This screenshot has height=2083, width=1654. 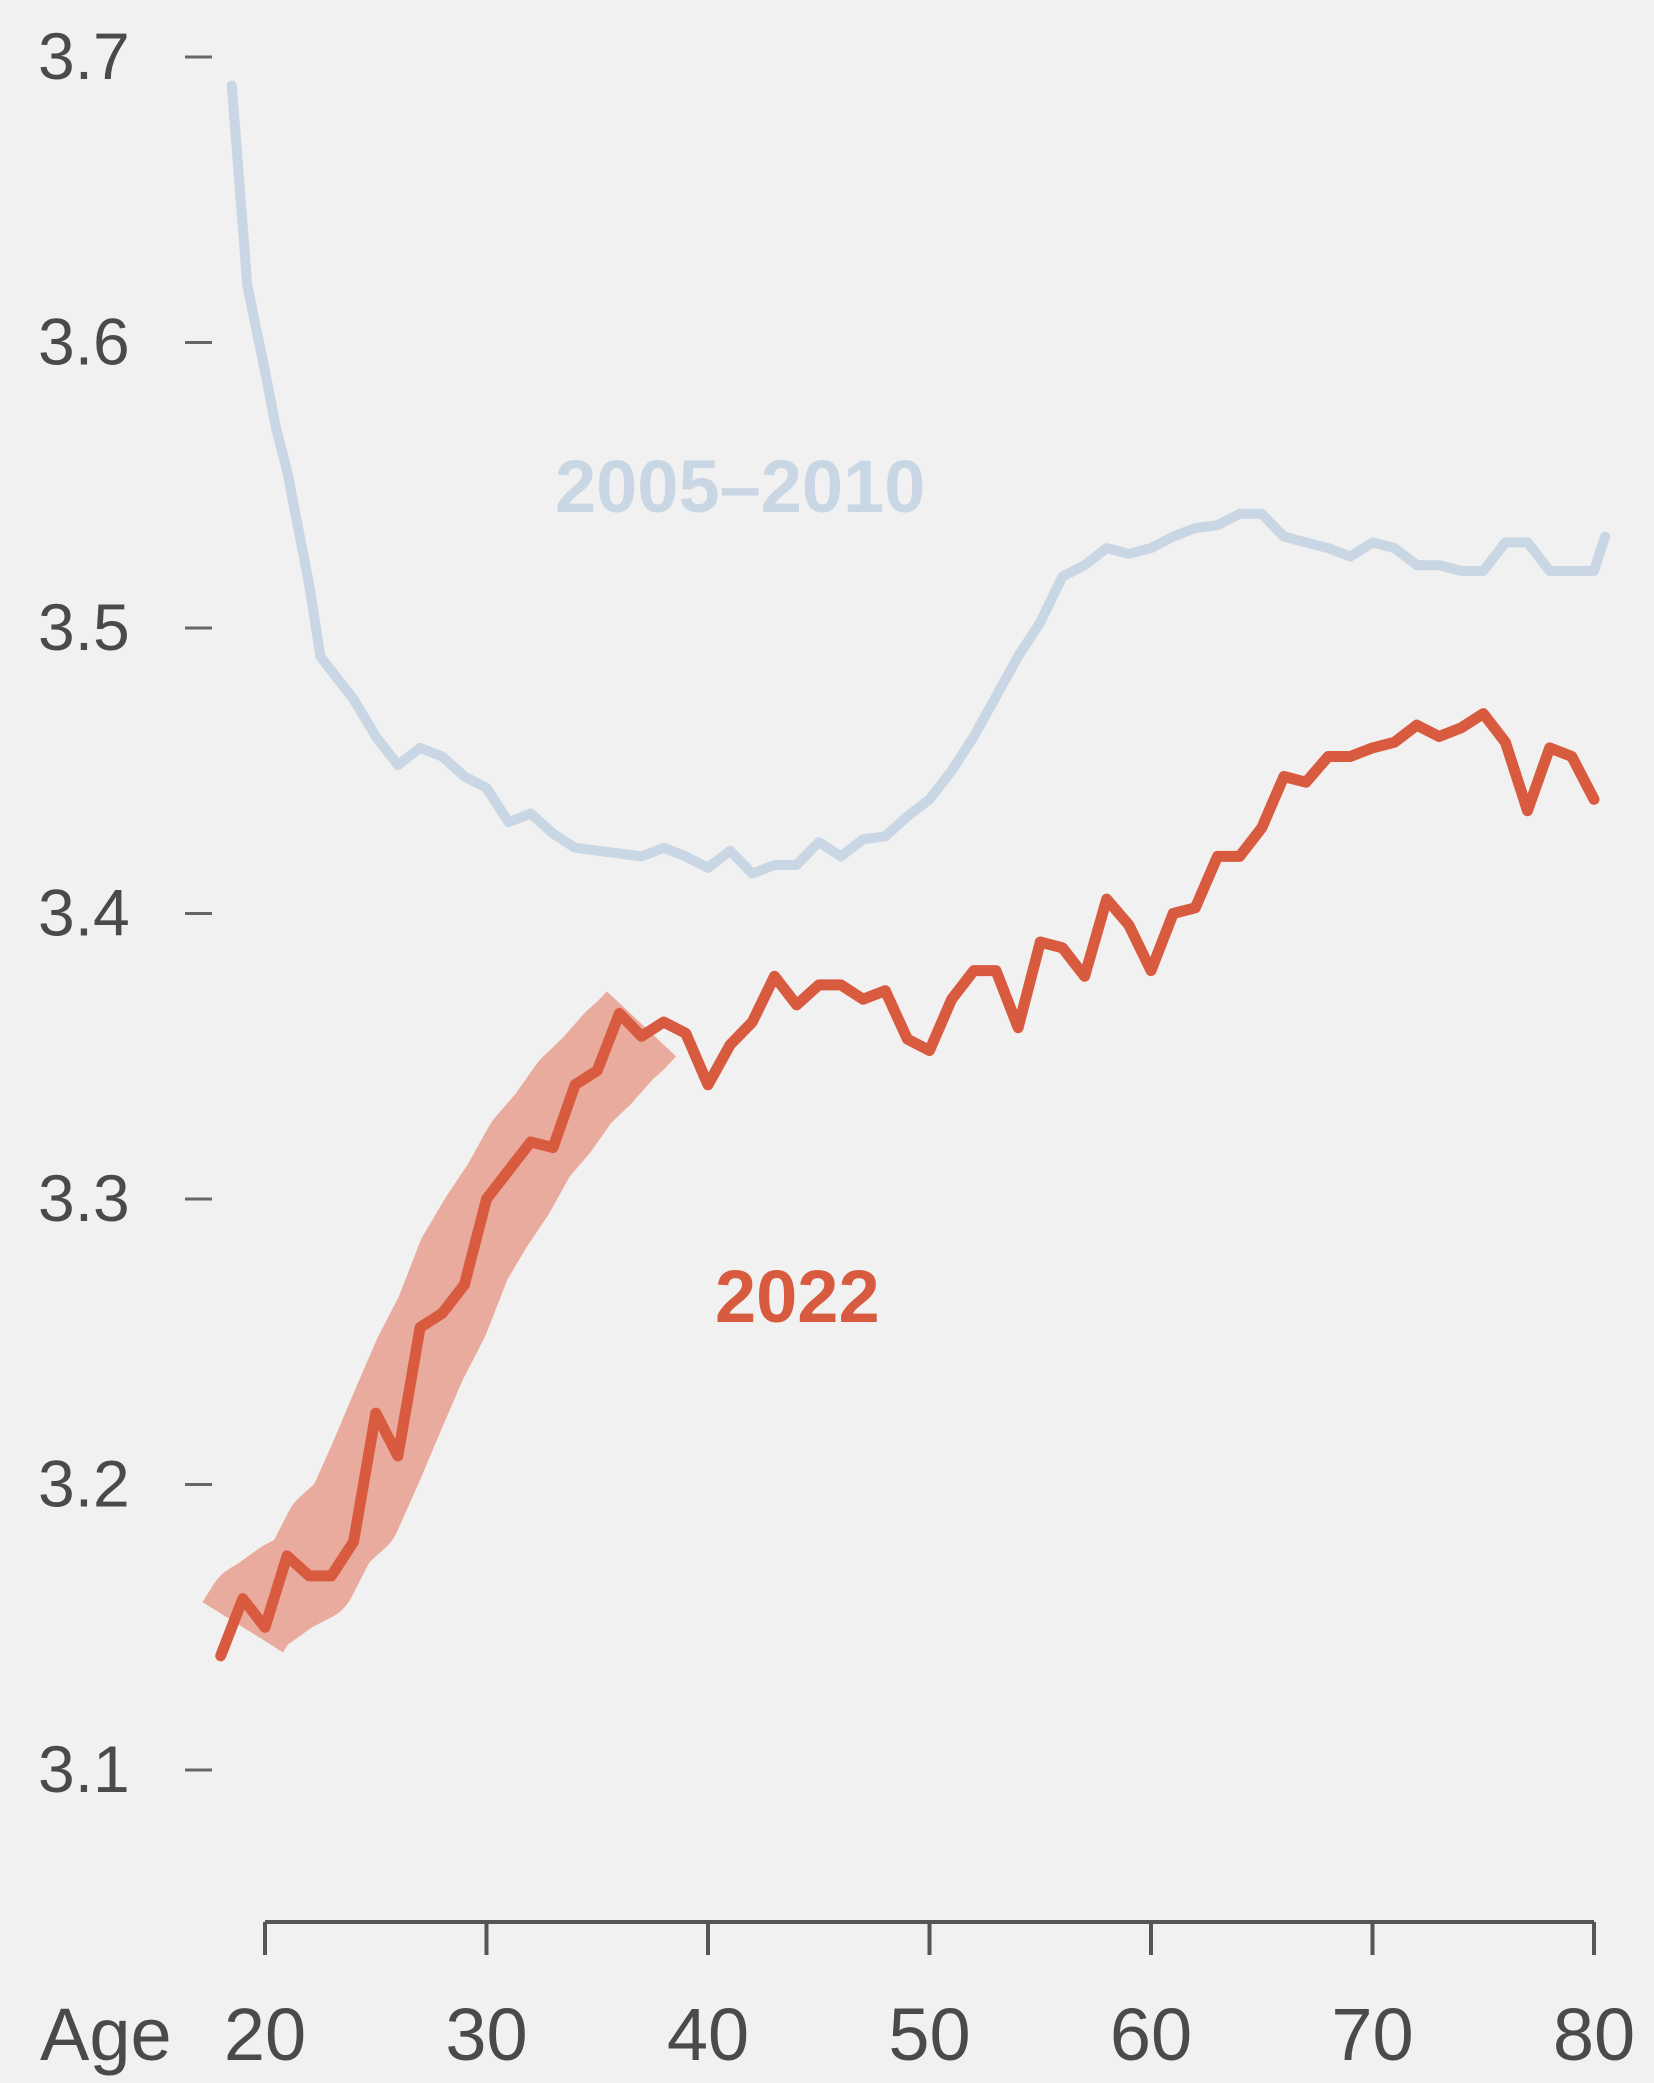 I want to click on series-label-2005-2010: 2005–2010, so click(x=740, y=486).